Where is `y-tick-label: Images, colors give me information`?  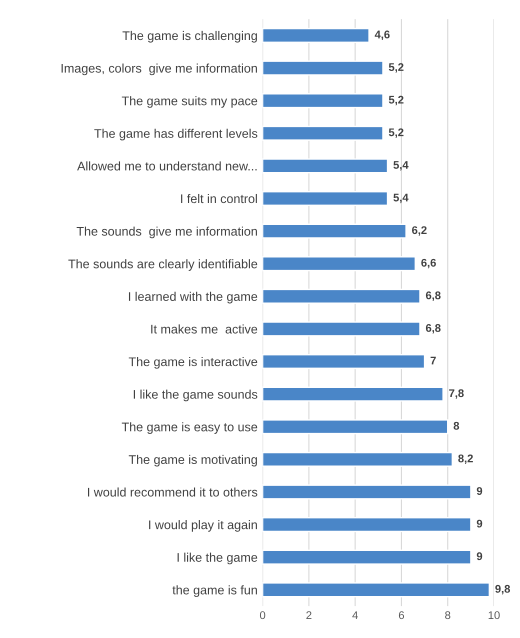
y-tick-label: Images, colors give me information is located at coordinates (159, 70).